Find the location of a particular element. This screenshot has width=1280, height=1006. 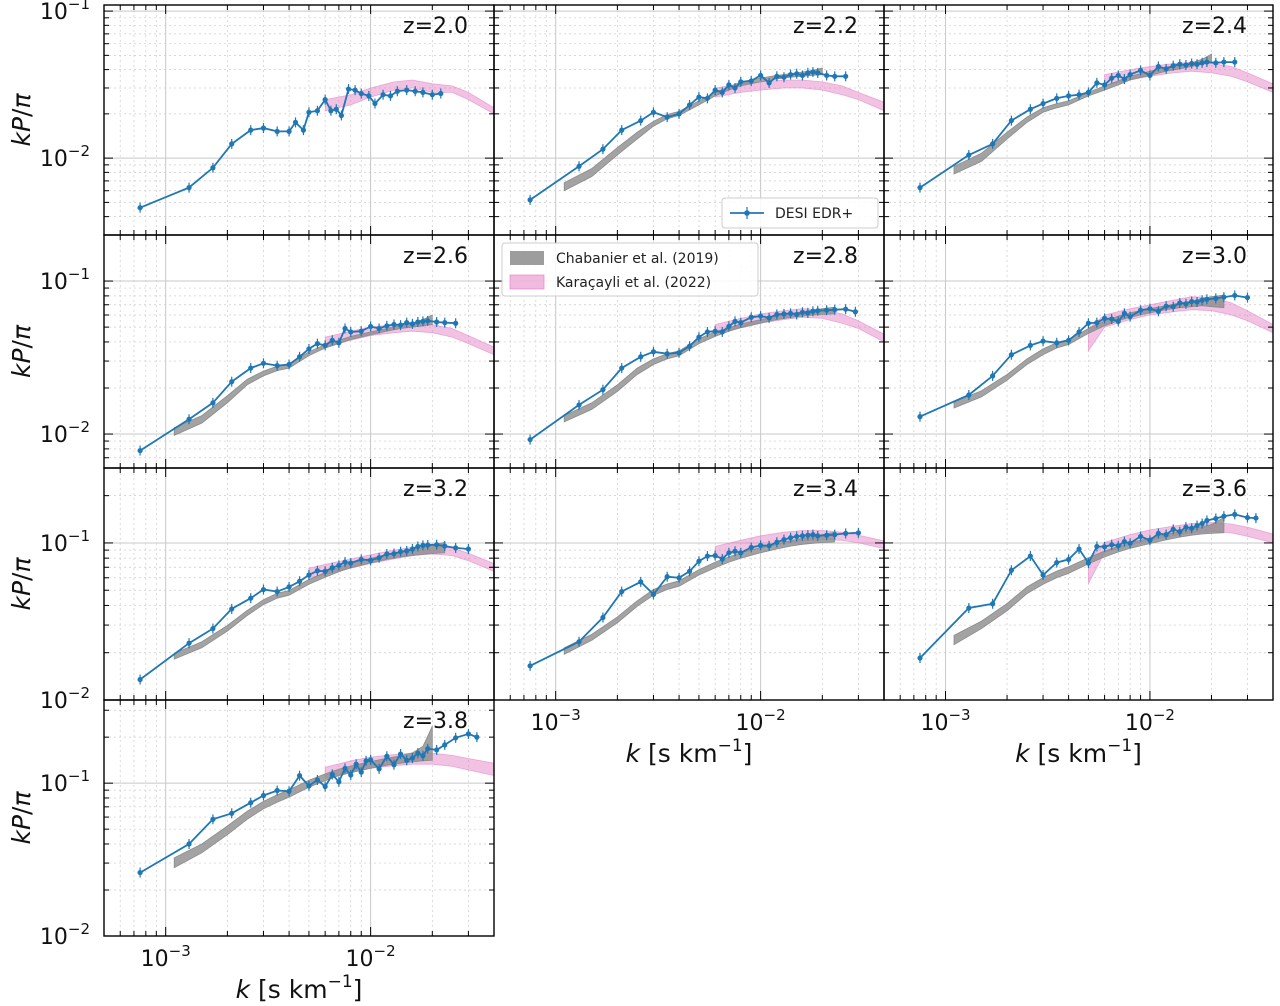

desi-line is located at coordinates (304, 612).